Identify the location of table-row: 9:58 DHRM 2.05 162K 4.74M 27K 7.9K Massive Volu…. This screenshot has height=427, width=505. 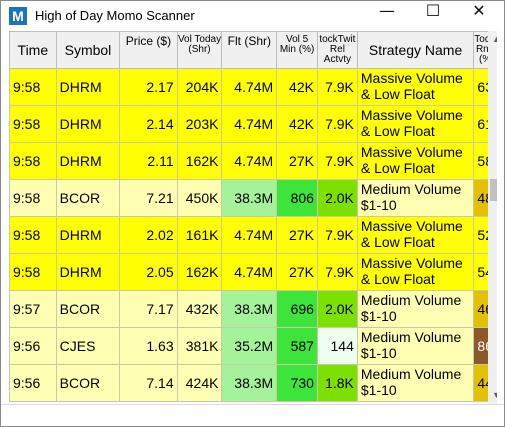
(253, 272).